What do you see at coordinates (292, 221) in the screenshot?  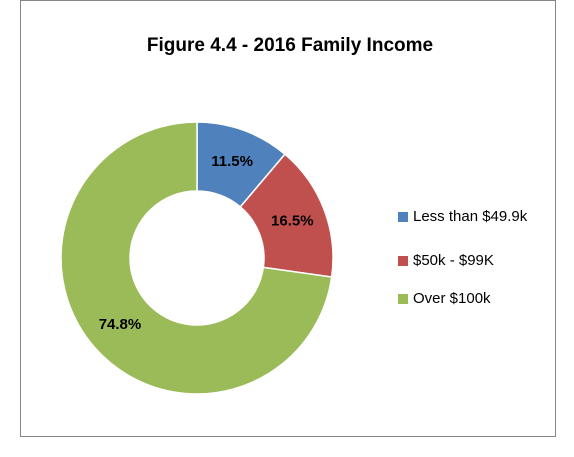 I see `data-label: 16.5%` at bounding box center [292, 221].